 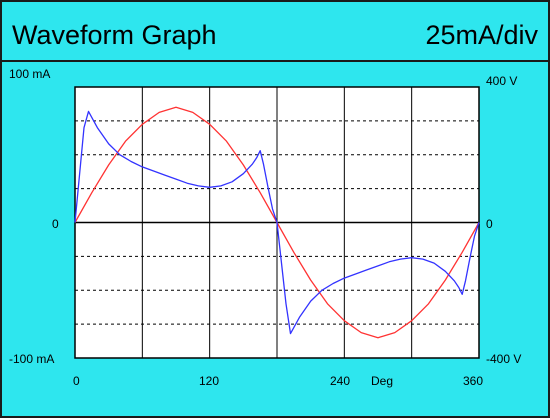 What do you see at coordinates (32, 359) in the screenshot?
I see `left-axis-bottom-label: -100 mA` at bounding box center [32, 359].